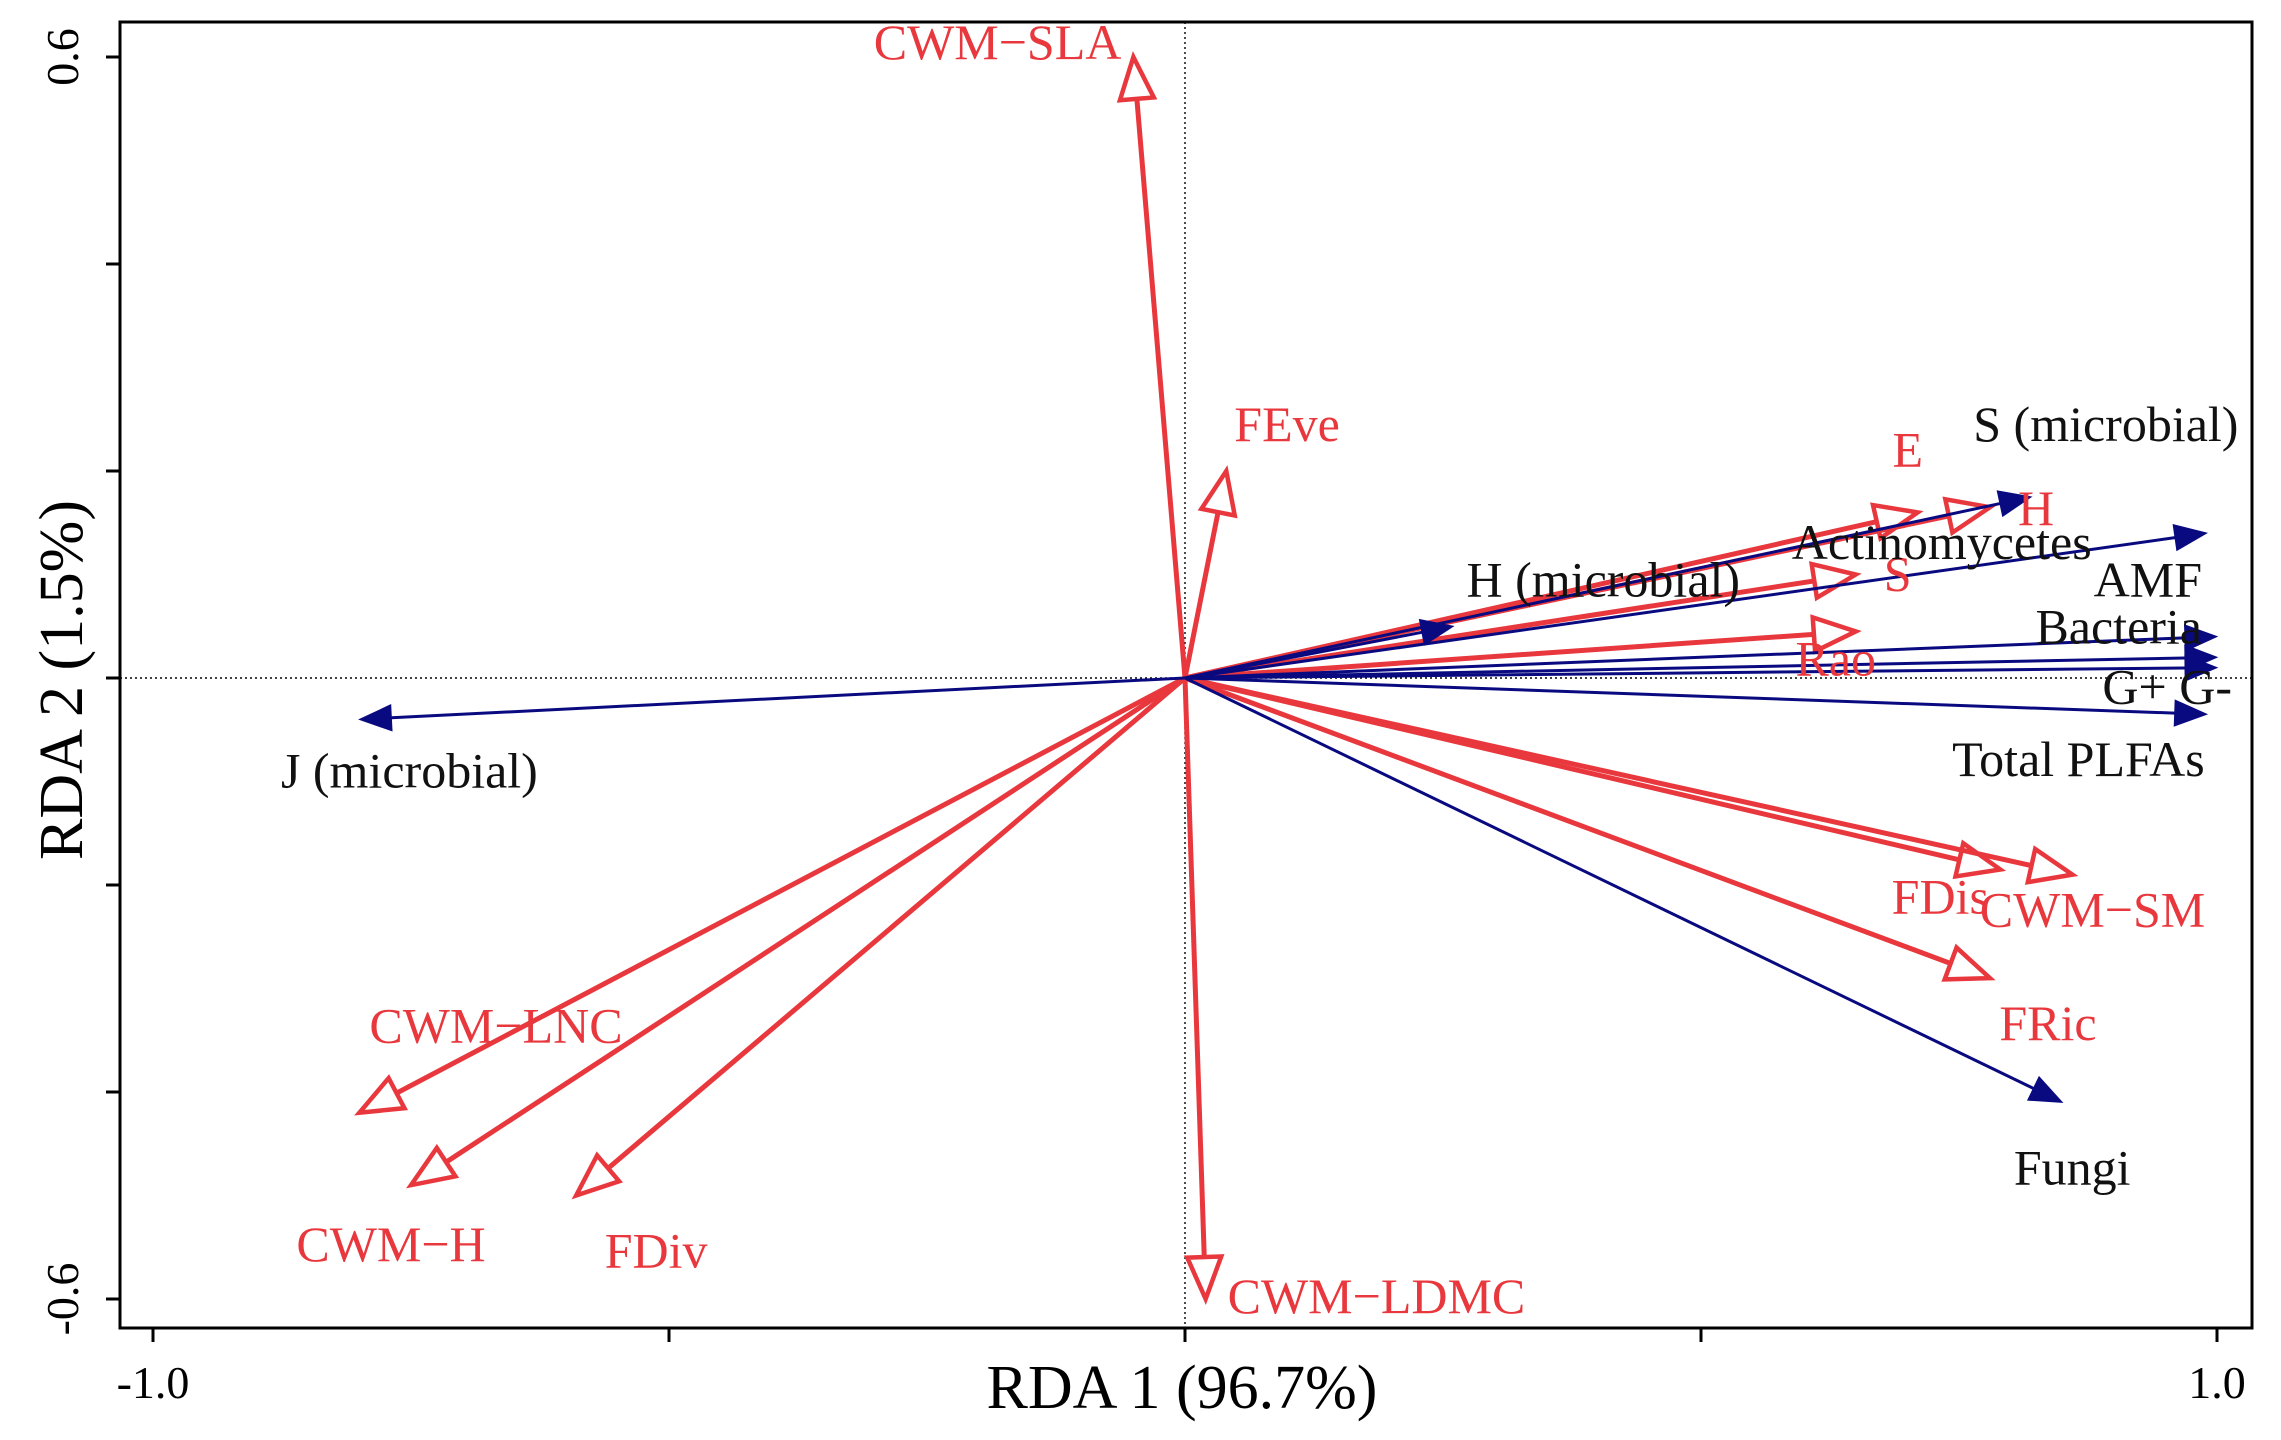 This screenshot has height=1440, width=2281. Describe the element at coordinates (1377, 1296) in the screenshot. I see `vector-label: CWM−LDMC` at that location.